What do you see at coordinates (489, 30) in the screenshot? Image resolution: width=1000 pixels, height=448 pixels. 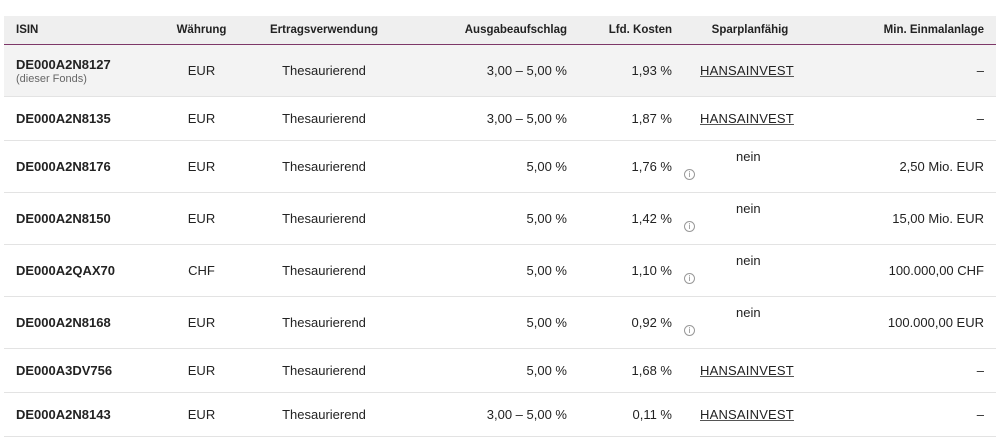 I see `column-header-fee: Ausgabeaufschlag` at bounding box center [489, 30].